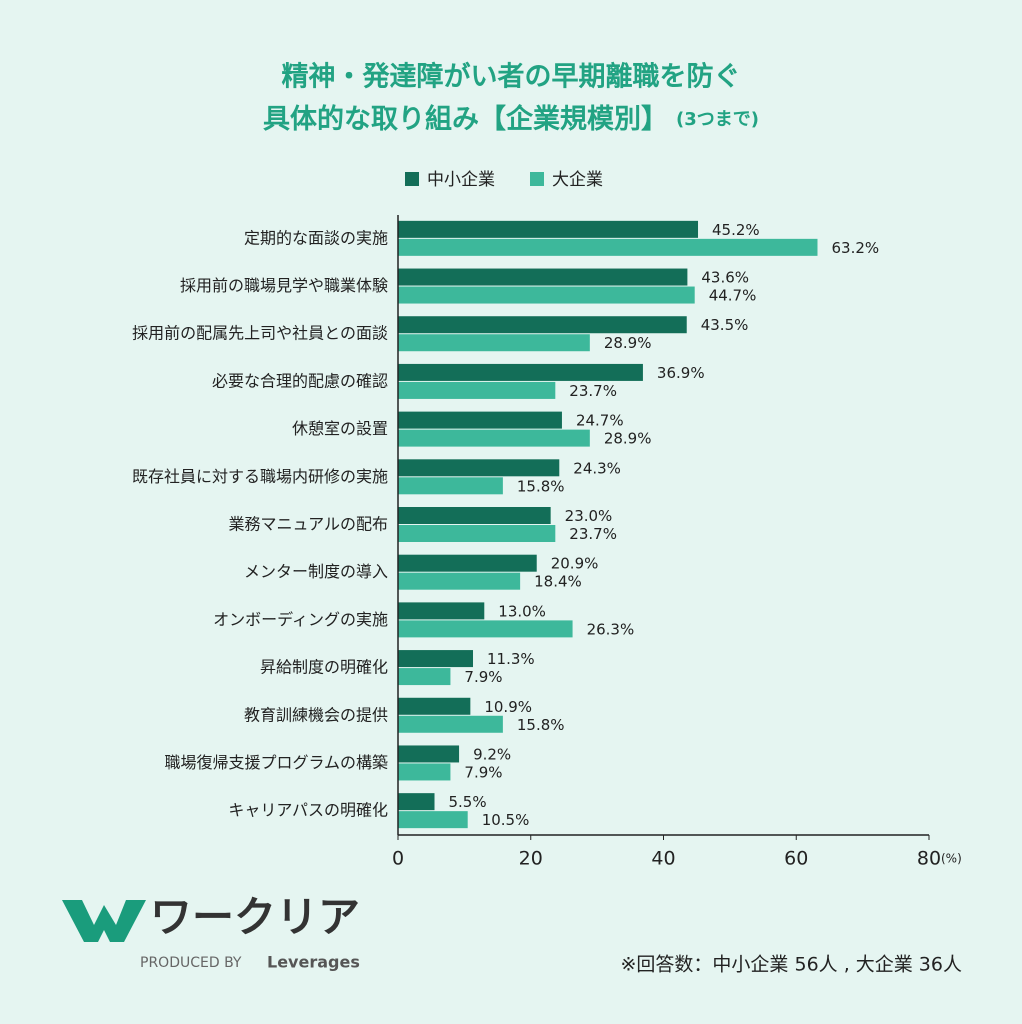 The width and height of the screenshot is (1022, 1024). Describe the element at coordinates (531, 859) in the screenshot. I see `x-tick-label: 20` at that location.